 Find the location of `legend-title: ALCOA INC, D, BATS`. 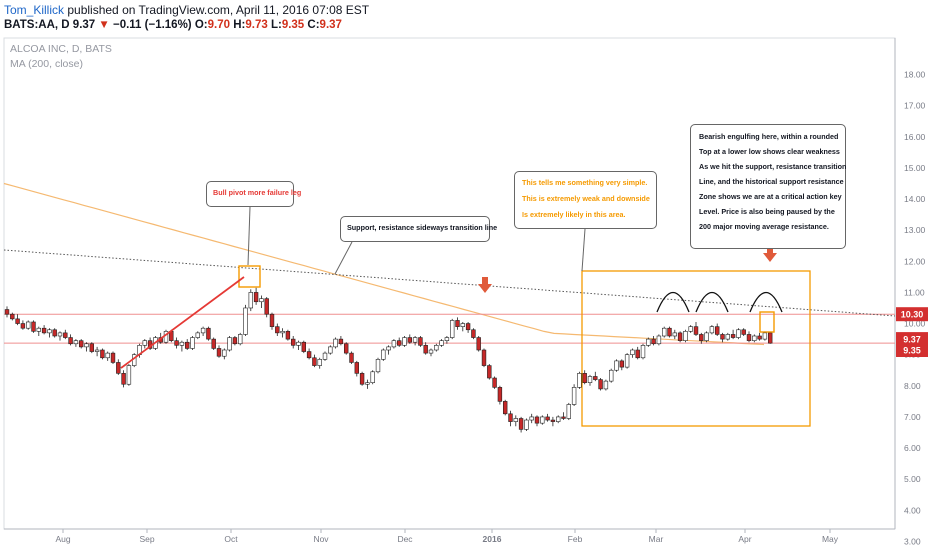

legend-title: ALCOA INC, D, BATS is located at coordinates (61, 49).